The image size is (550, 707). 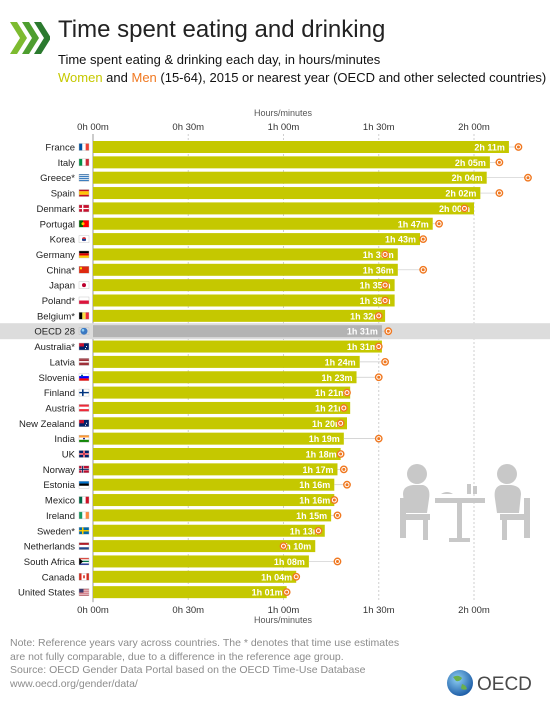 What do you see at coordinates (54, 332) in the screenshot?
I see `category-label: OECD 28` at bounding box center [54, 332].